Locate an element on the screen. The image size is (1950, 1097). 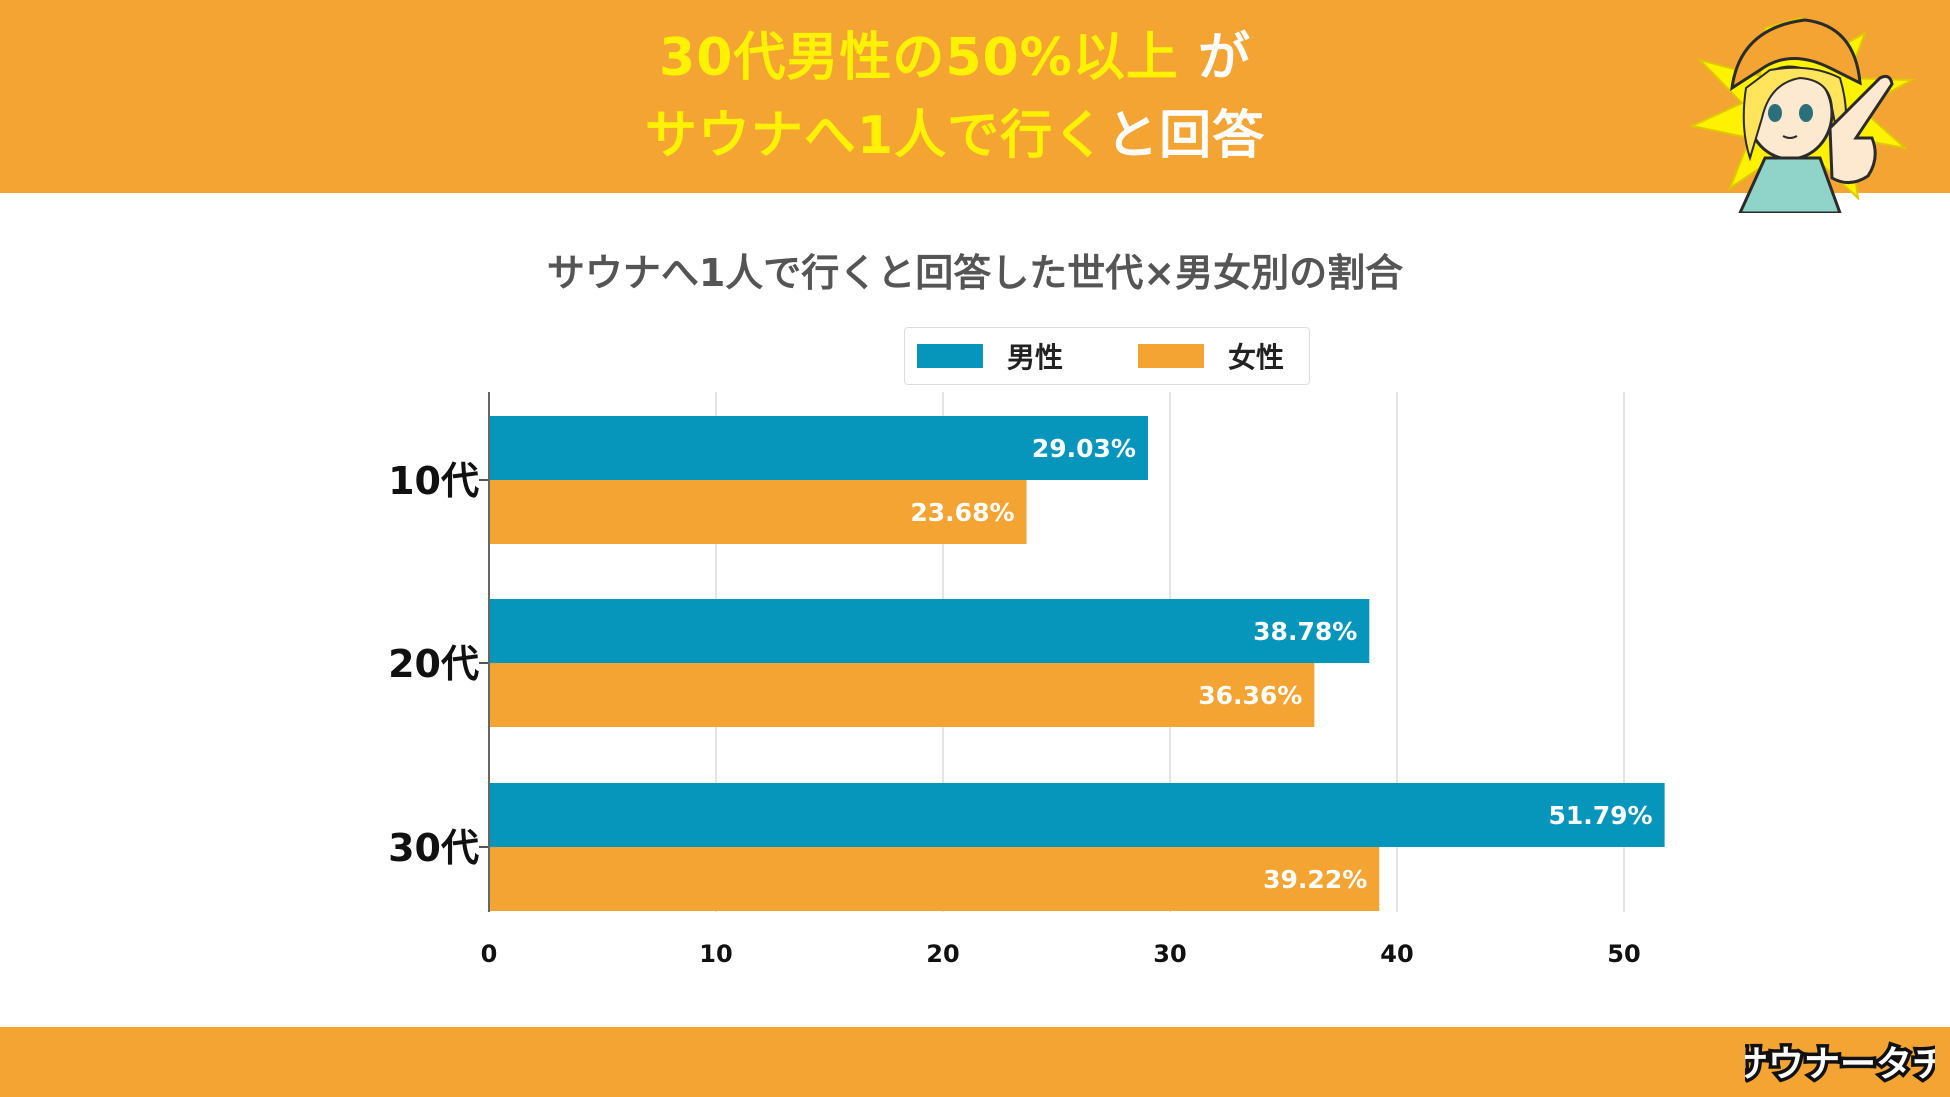
x-tick-label: 0 is located at coordinates (489, 954).